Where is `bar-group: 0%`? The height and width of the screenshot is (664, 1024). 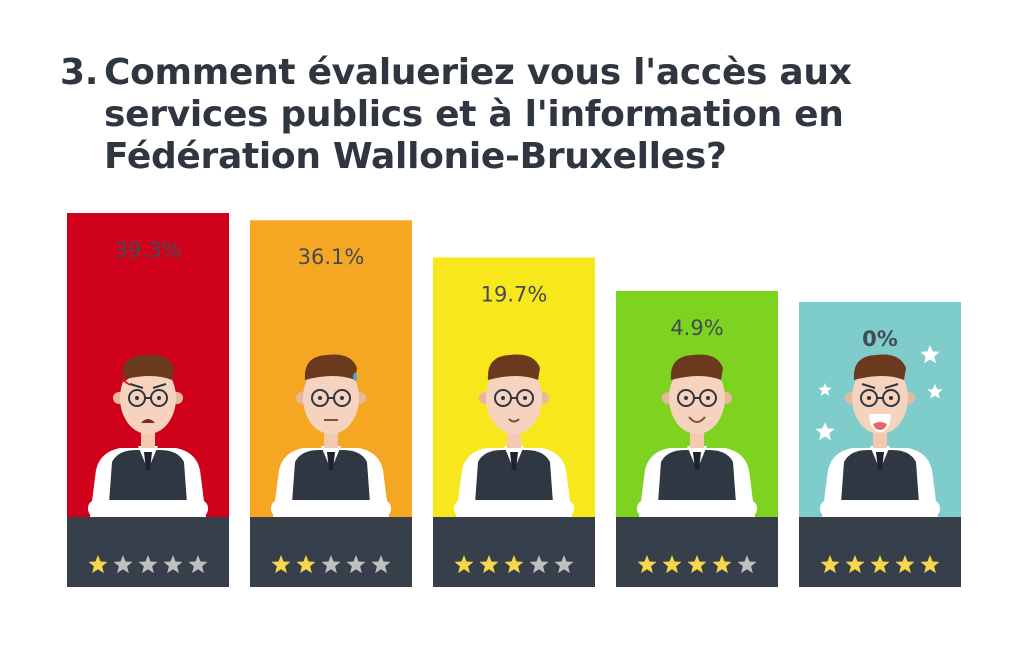 bar-group: 0% is located at coordinates (880, 444).